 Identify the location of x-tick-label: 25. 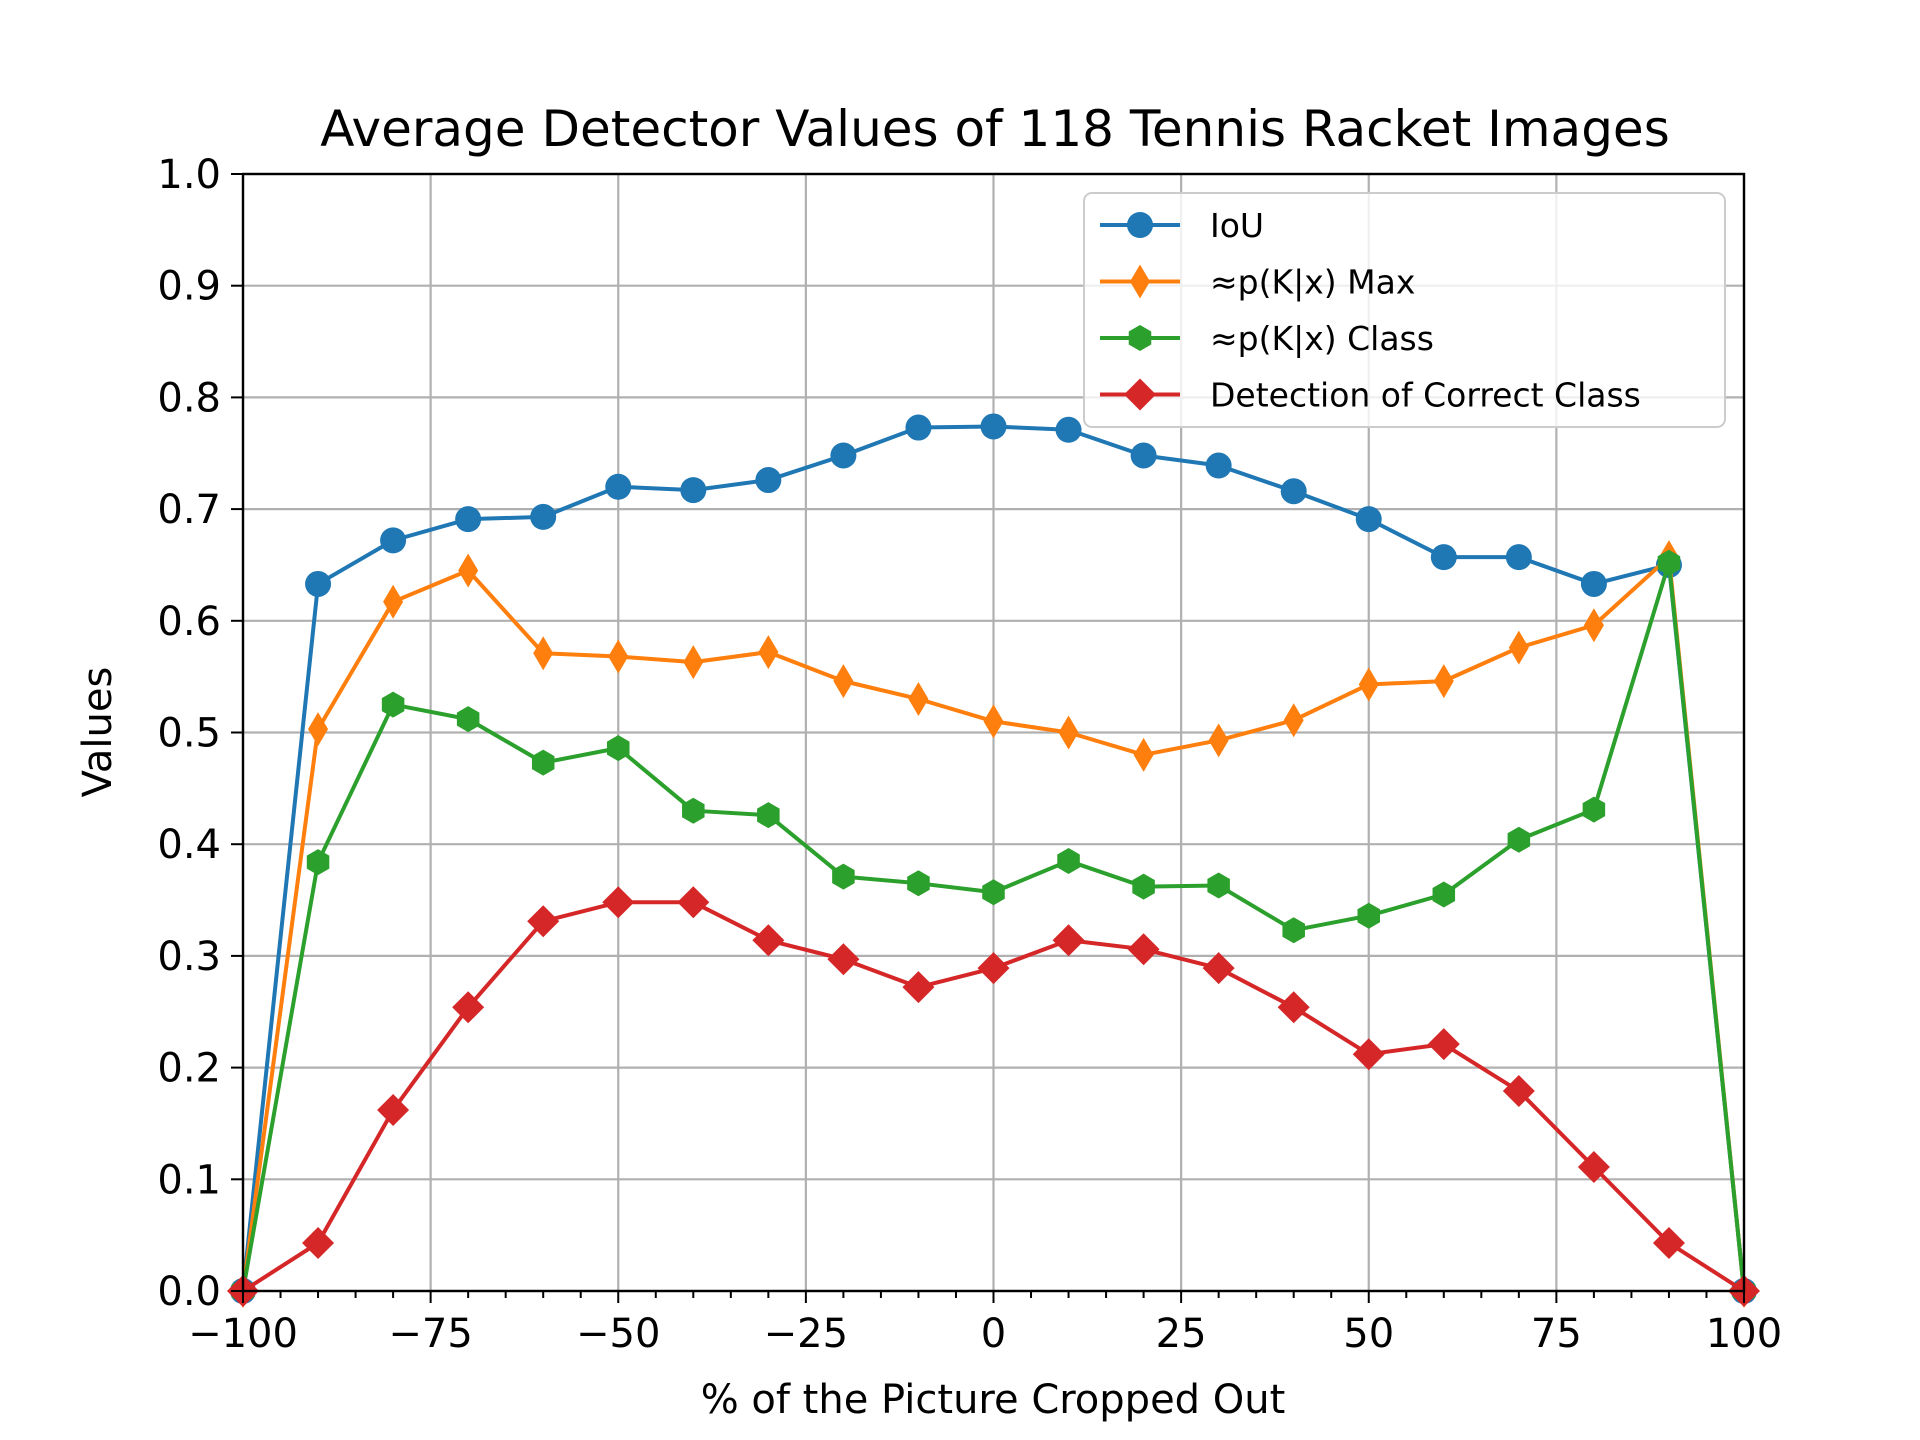
(1181, 1334).